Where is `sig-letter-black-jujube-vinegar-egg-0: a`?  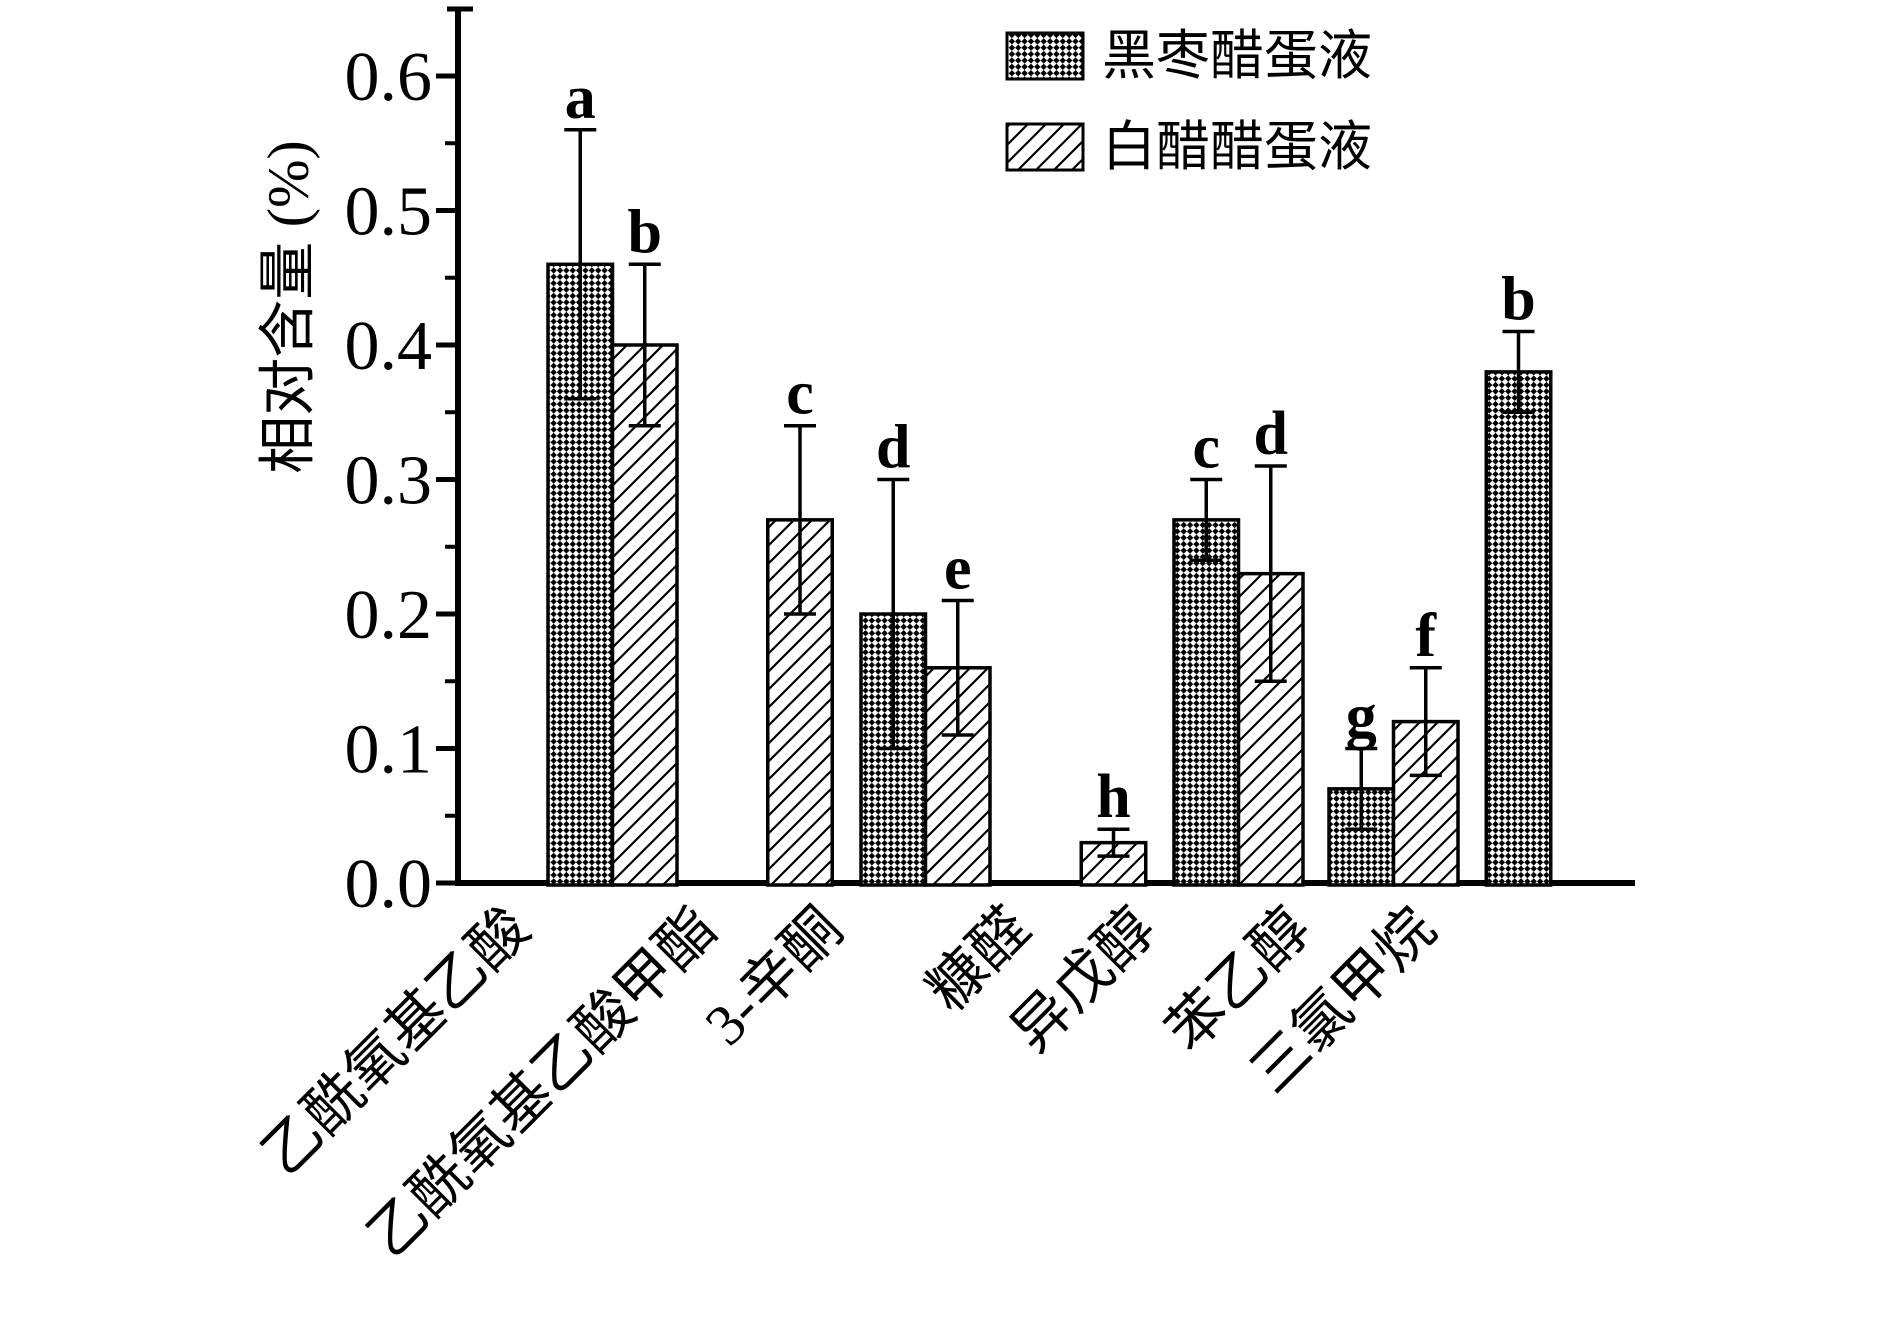
sig-letter-black-jujube-vinegar-egg-0: a is located at coordinates (580, 98).